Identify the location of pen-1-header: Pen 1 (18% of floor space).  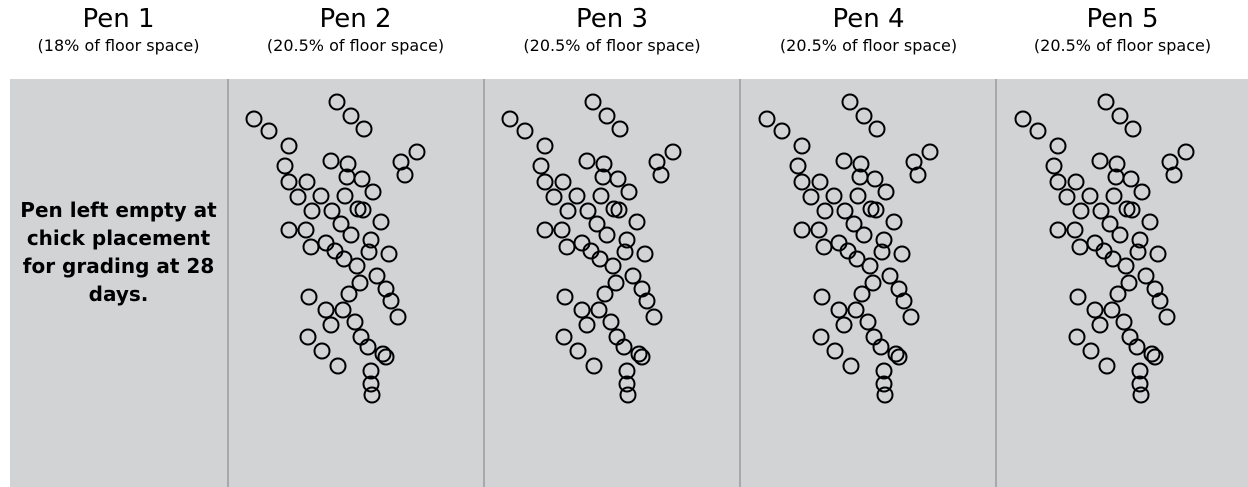
(118, 40).